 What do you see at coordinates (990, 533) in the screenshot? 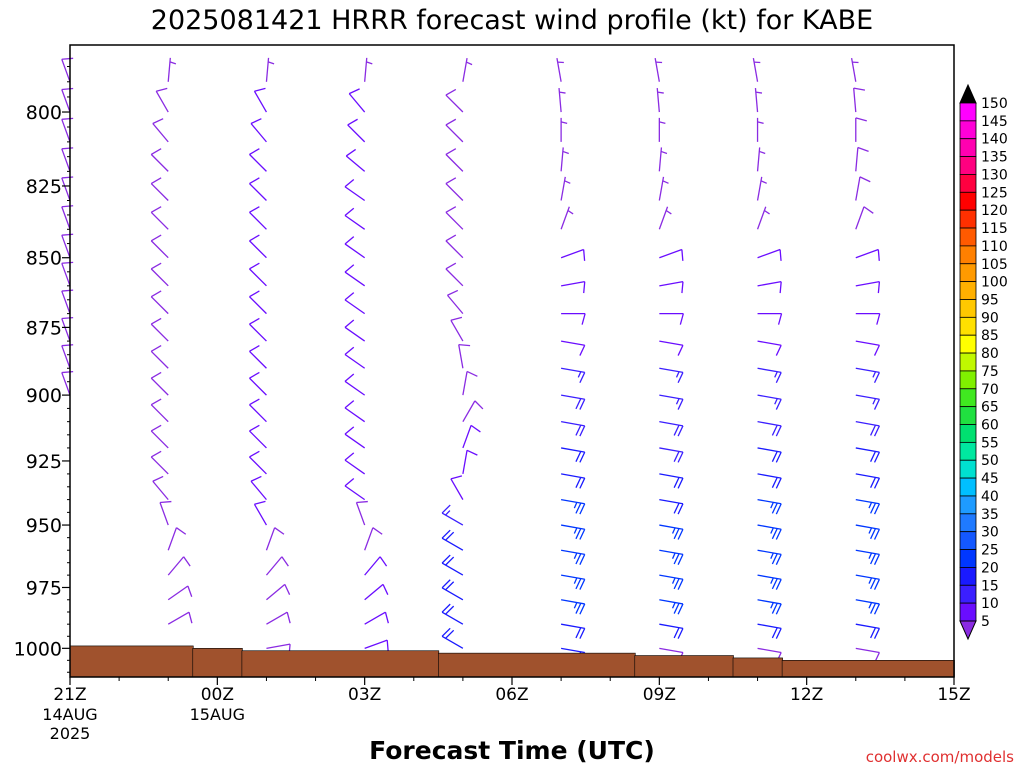
I see `colorbar-label: 30` at bounding box center [990, 533].